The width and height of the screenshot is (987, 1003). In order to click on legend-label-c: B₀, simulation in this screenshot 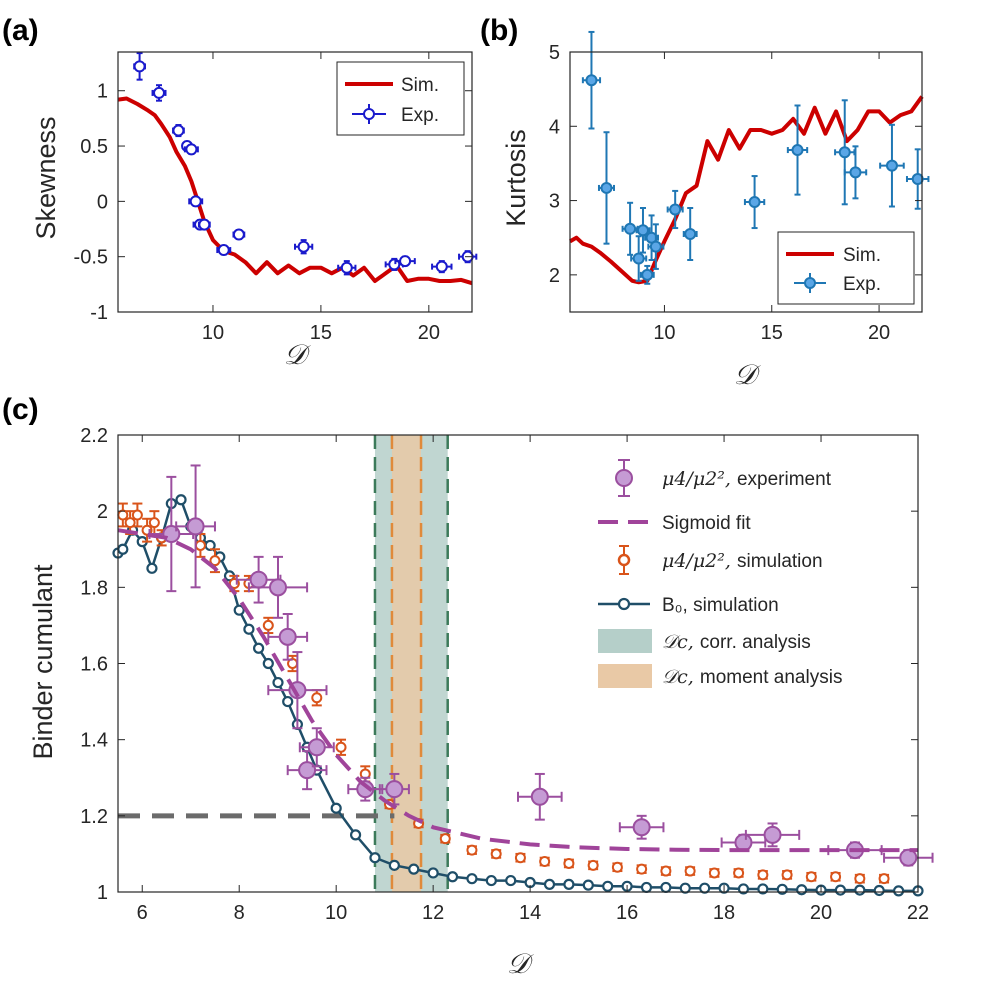, I will do `click(720, 605)`.